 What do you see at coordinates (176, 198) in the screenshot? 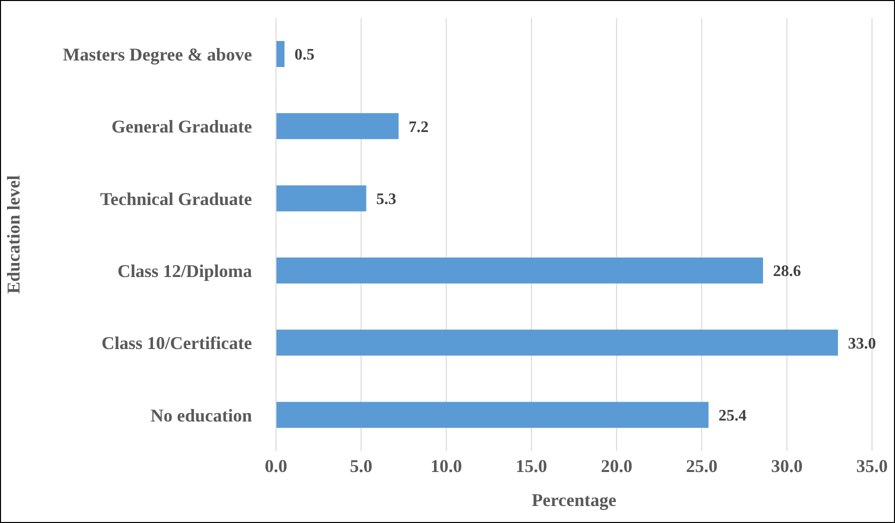
I see `y-tick-label: Technical Graduate` at bounding box center [176, 198].